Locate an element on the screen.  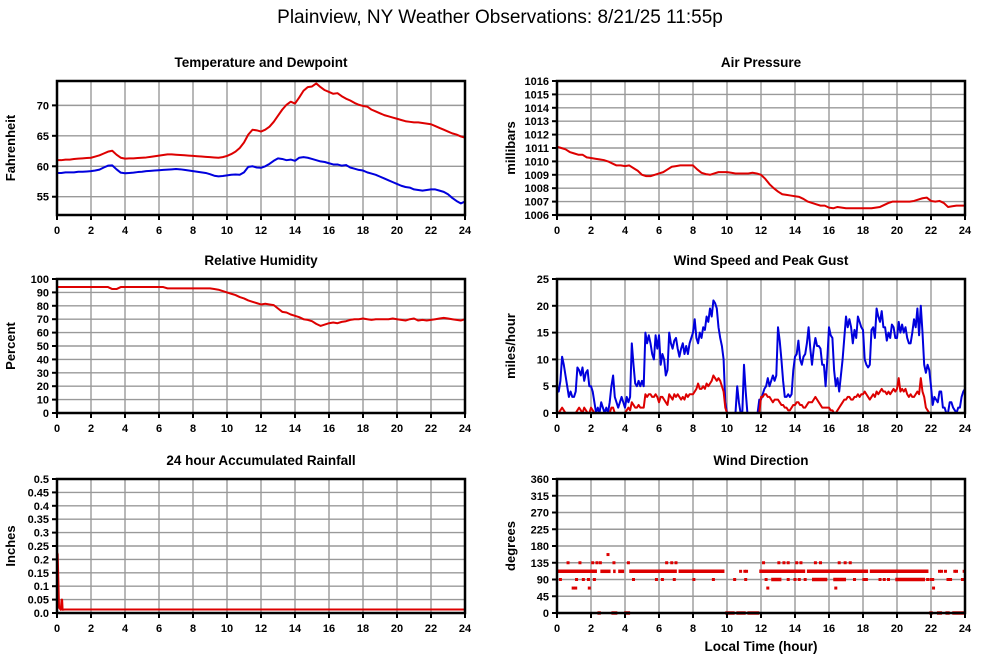
y-axis-label-temperature-dewpoint: Fahrenheit is located at coordinates (10, 147).